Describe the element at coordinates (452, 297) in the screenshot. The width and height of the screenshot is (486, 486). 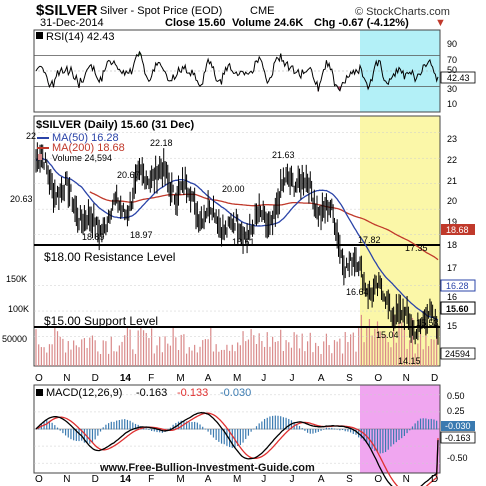
I see `price-tick-16: 16` at that location.